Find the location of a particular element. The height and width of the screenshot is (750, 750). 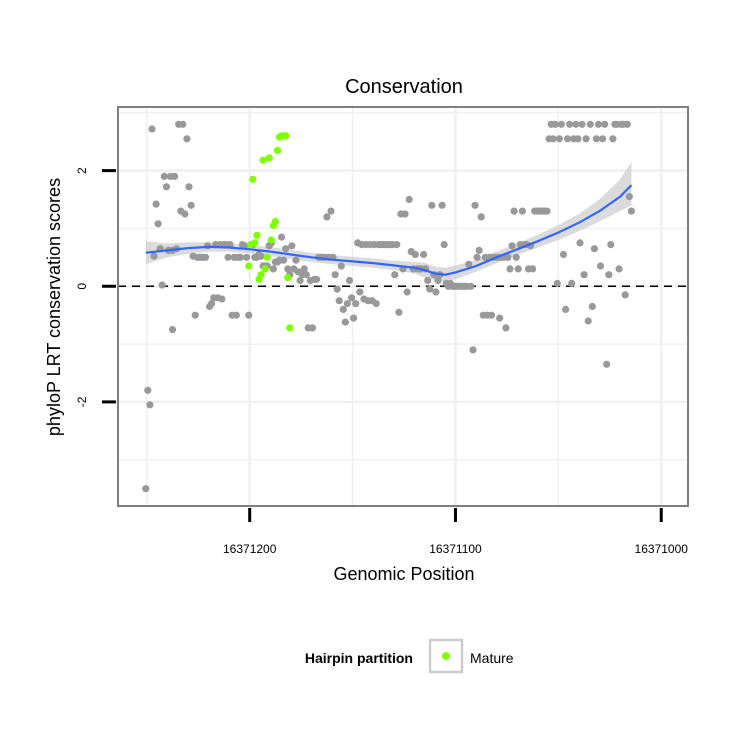

y-axis: -2 0 2 is located at coordinates (95, 287).